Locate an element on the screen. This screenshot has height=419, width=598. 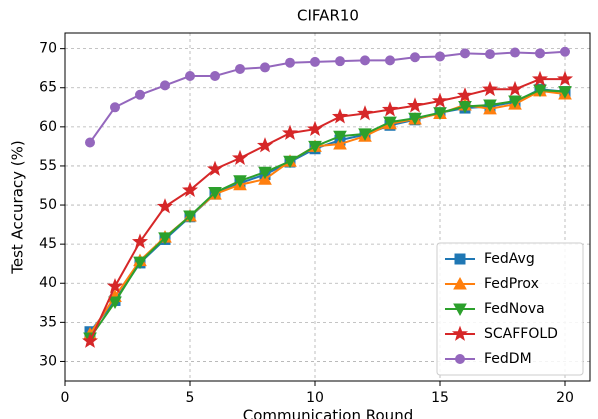
legend-label: SCAFFOLD is located at coordinates (521, 334).